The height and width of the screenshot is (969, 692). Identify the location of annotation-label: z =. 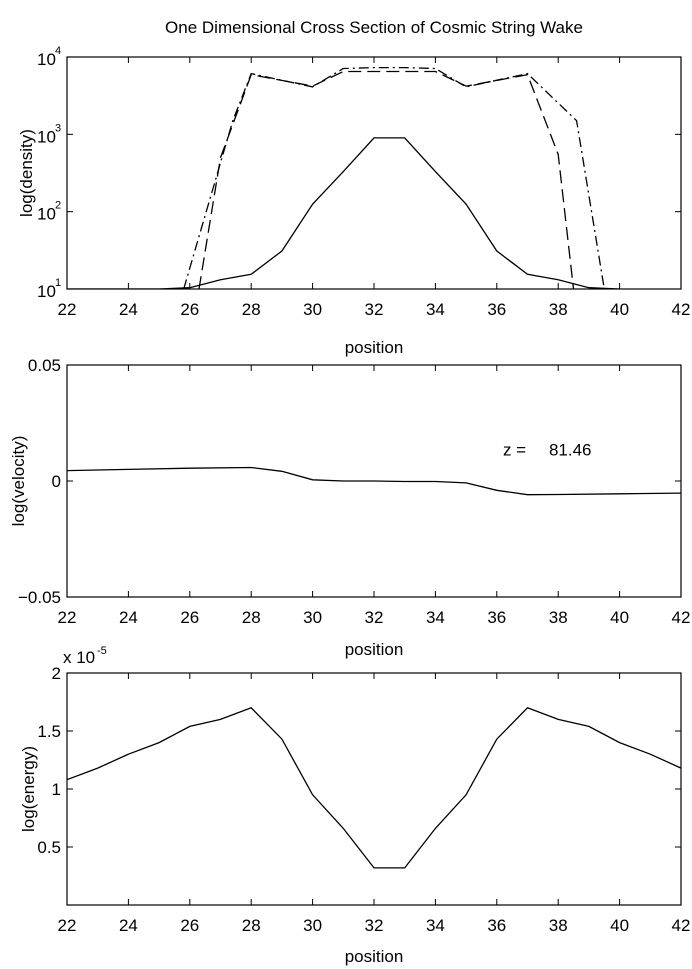
(514, 449).